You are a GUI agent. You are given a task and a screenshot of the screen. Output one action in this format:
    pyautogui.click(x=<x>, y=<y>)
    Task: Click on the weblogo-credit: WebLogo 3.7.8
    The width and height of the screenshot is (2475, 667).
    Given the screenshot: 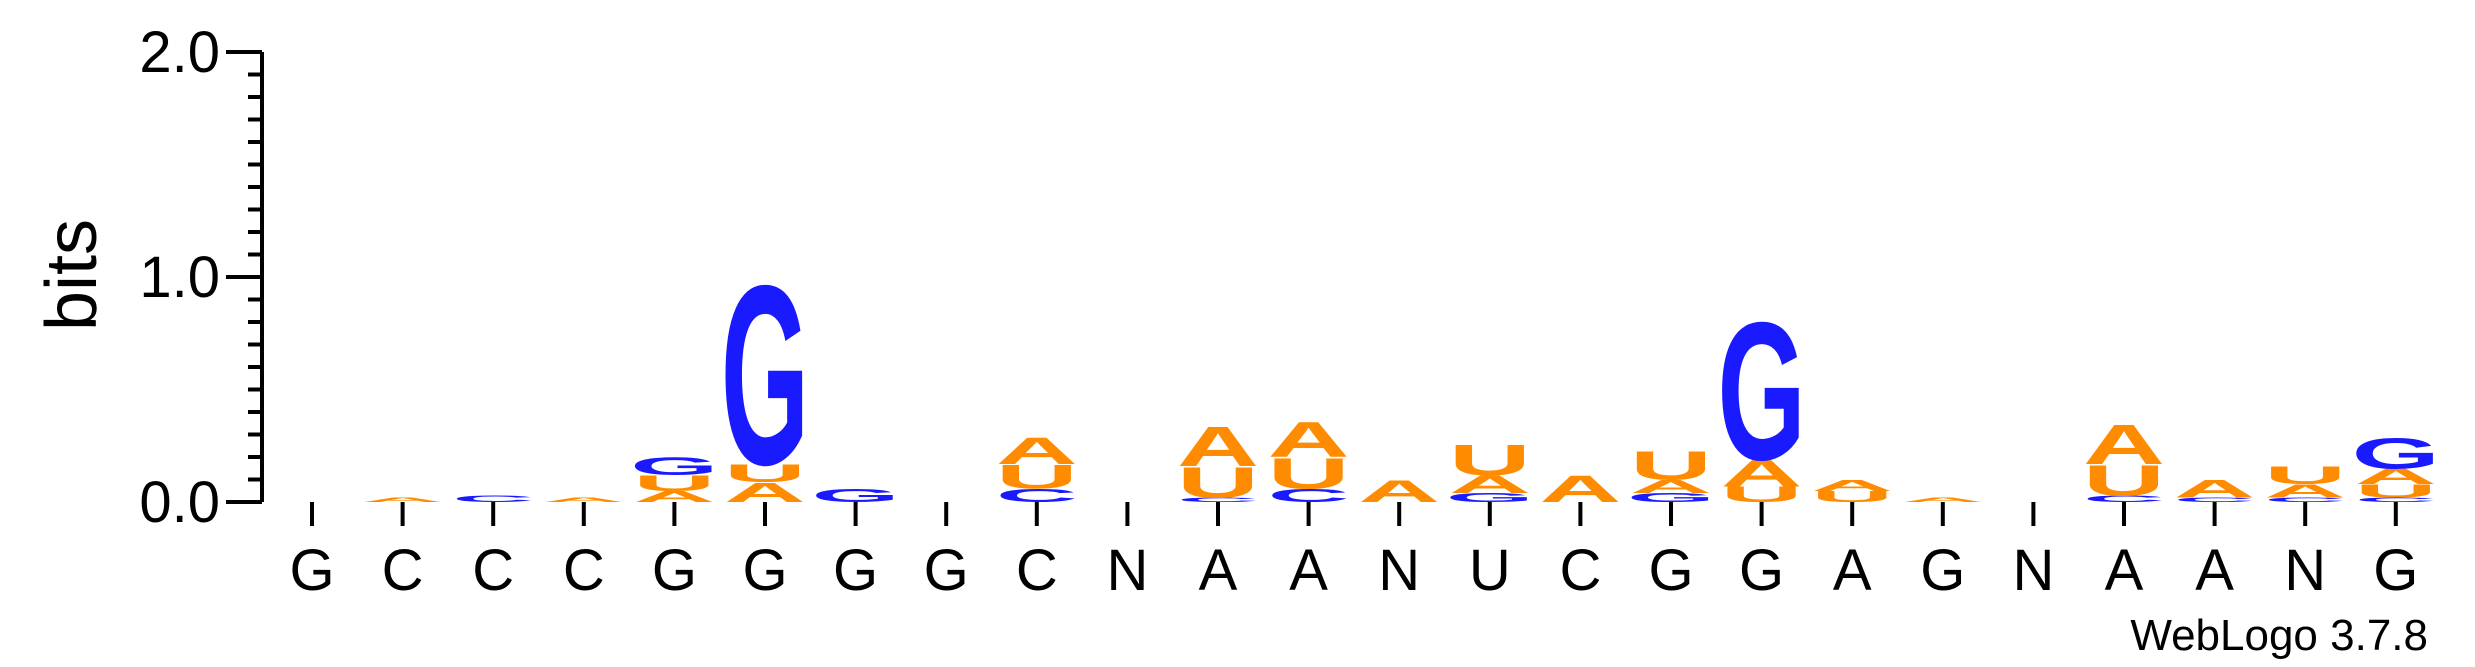 What is the action you would take?
    pyautogui.click(x=2279, y=635)
    